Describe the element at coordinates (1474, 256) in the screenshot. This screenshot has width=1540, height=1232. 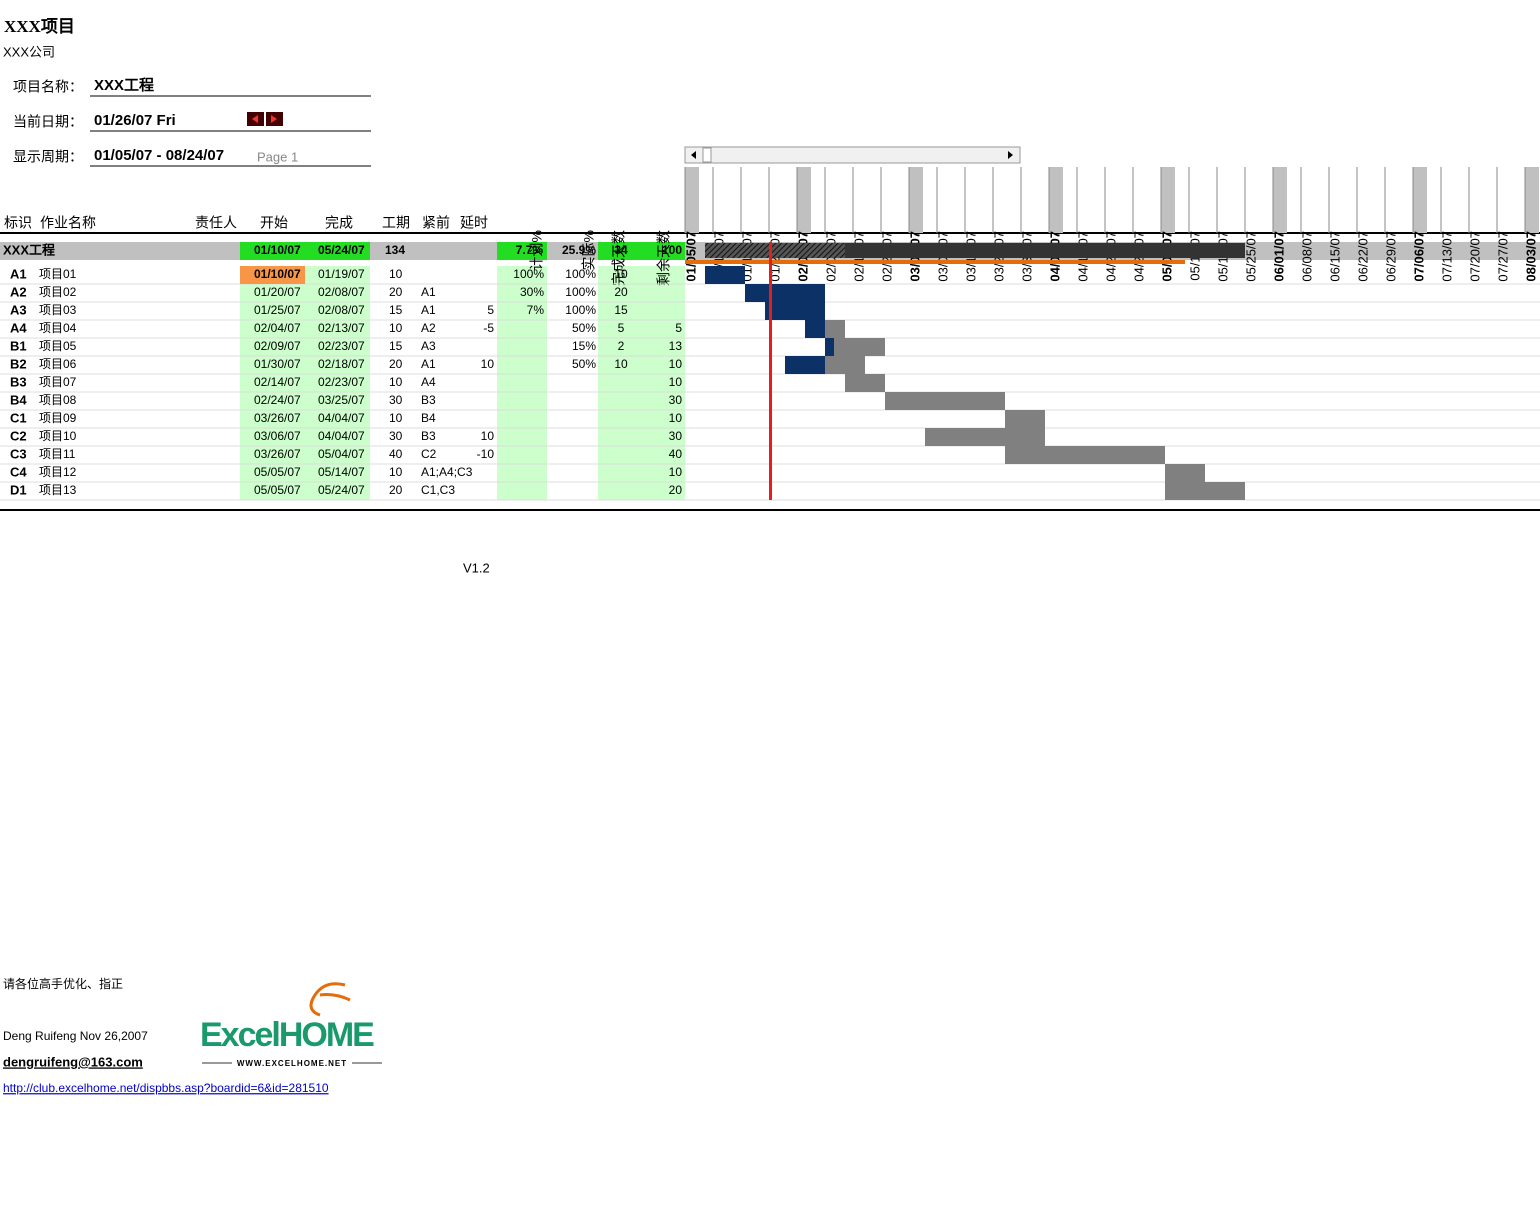
I see `week-label: 07/20/07` at that location.